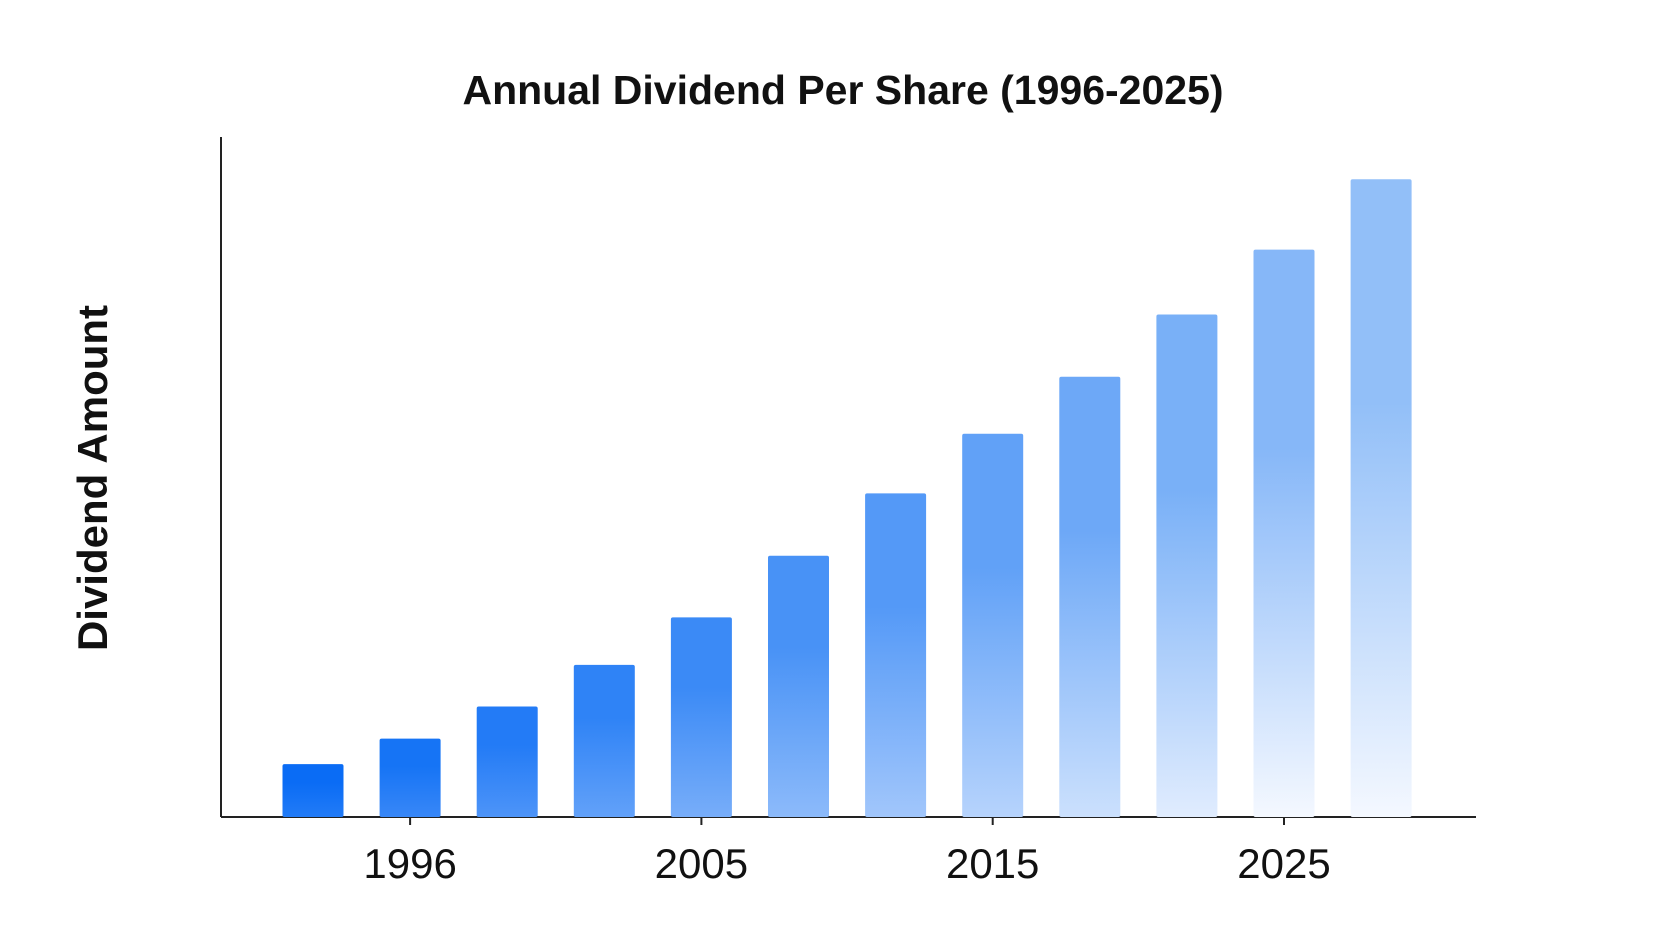 The image size is (1666, 937). What do you see at coordinates (1381, 498) in the screenshot?
I see `bar-2028` at bounding box center [1381, 498].